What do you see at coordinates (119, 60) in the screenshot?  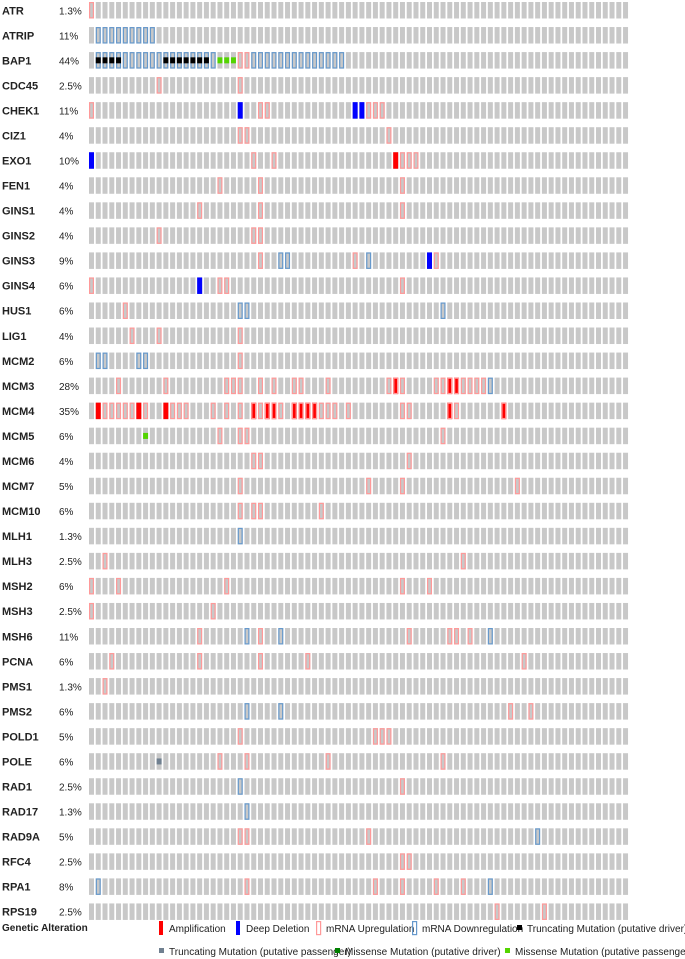 I see `truncating-driver-mark` at bounding box center [119, 60].